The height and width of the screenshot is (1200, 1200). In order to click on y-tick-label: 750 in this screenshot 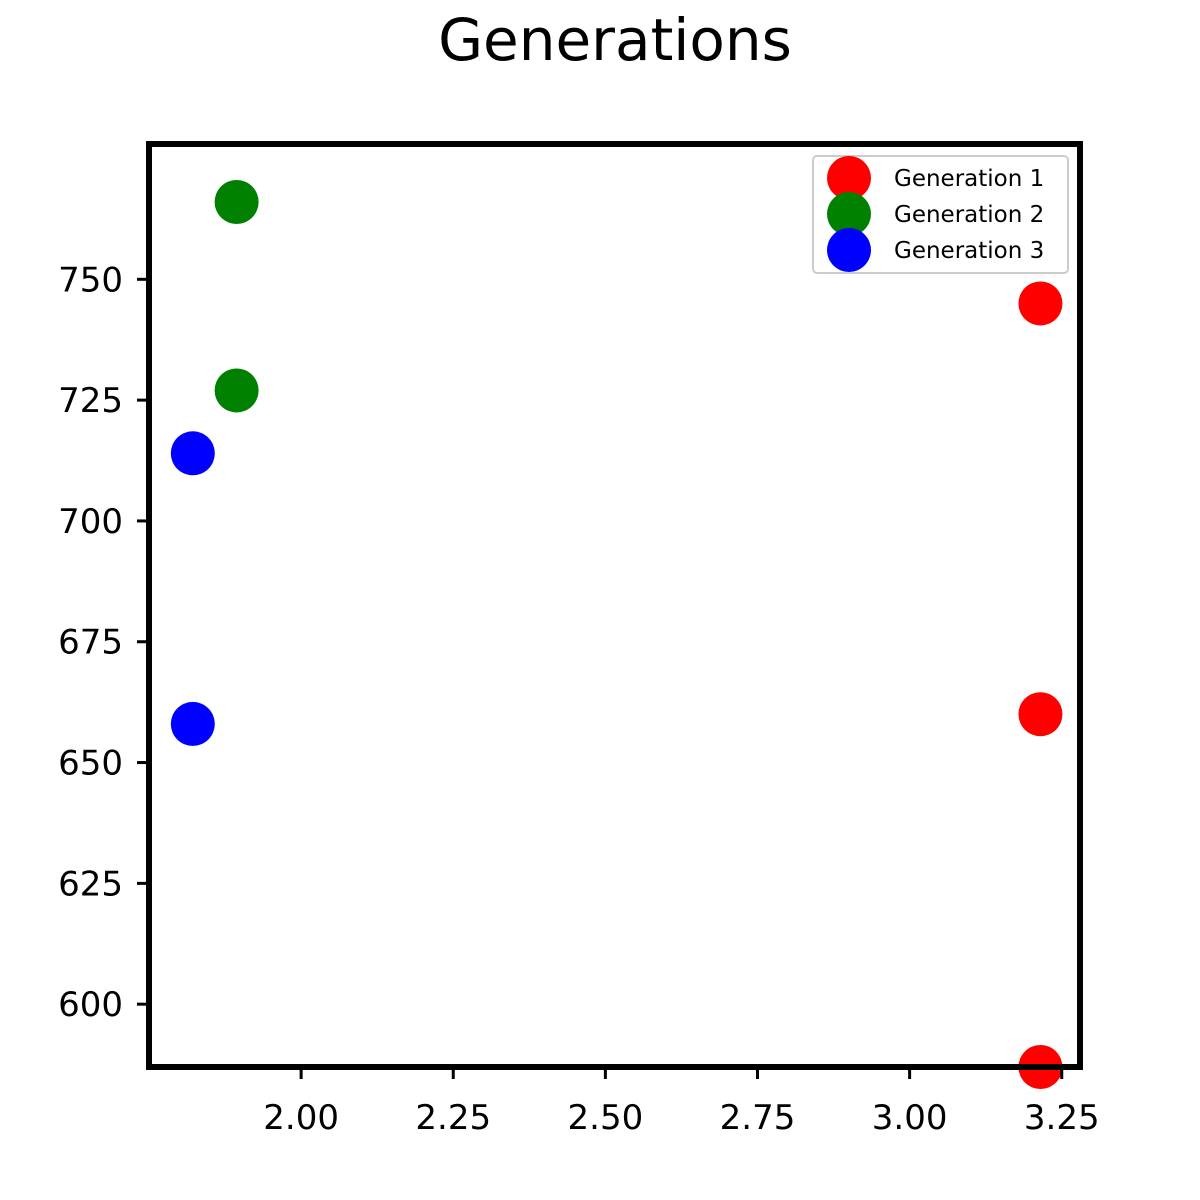, I will do `click(90, 280)`.